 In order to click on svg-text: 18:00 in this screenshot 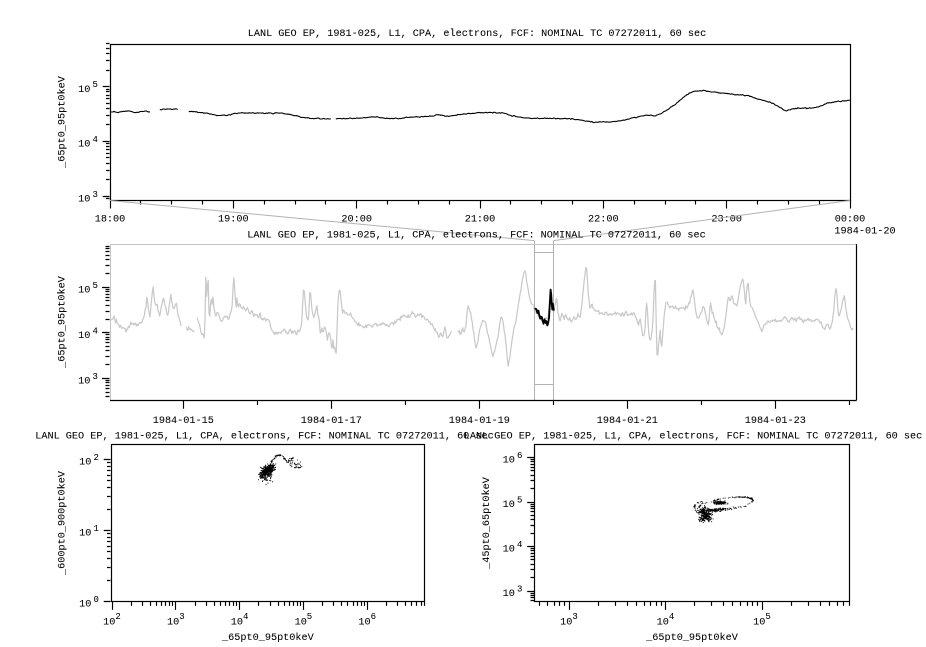, I will do `click(110, 220)`.